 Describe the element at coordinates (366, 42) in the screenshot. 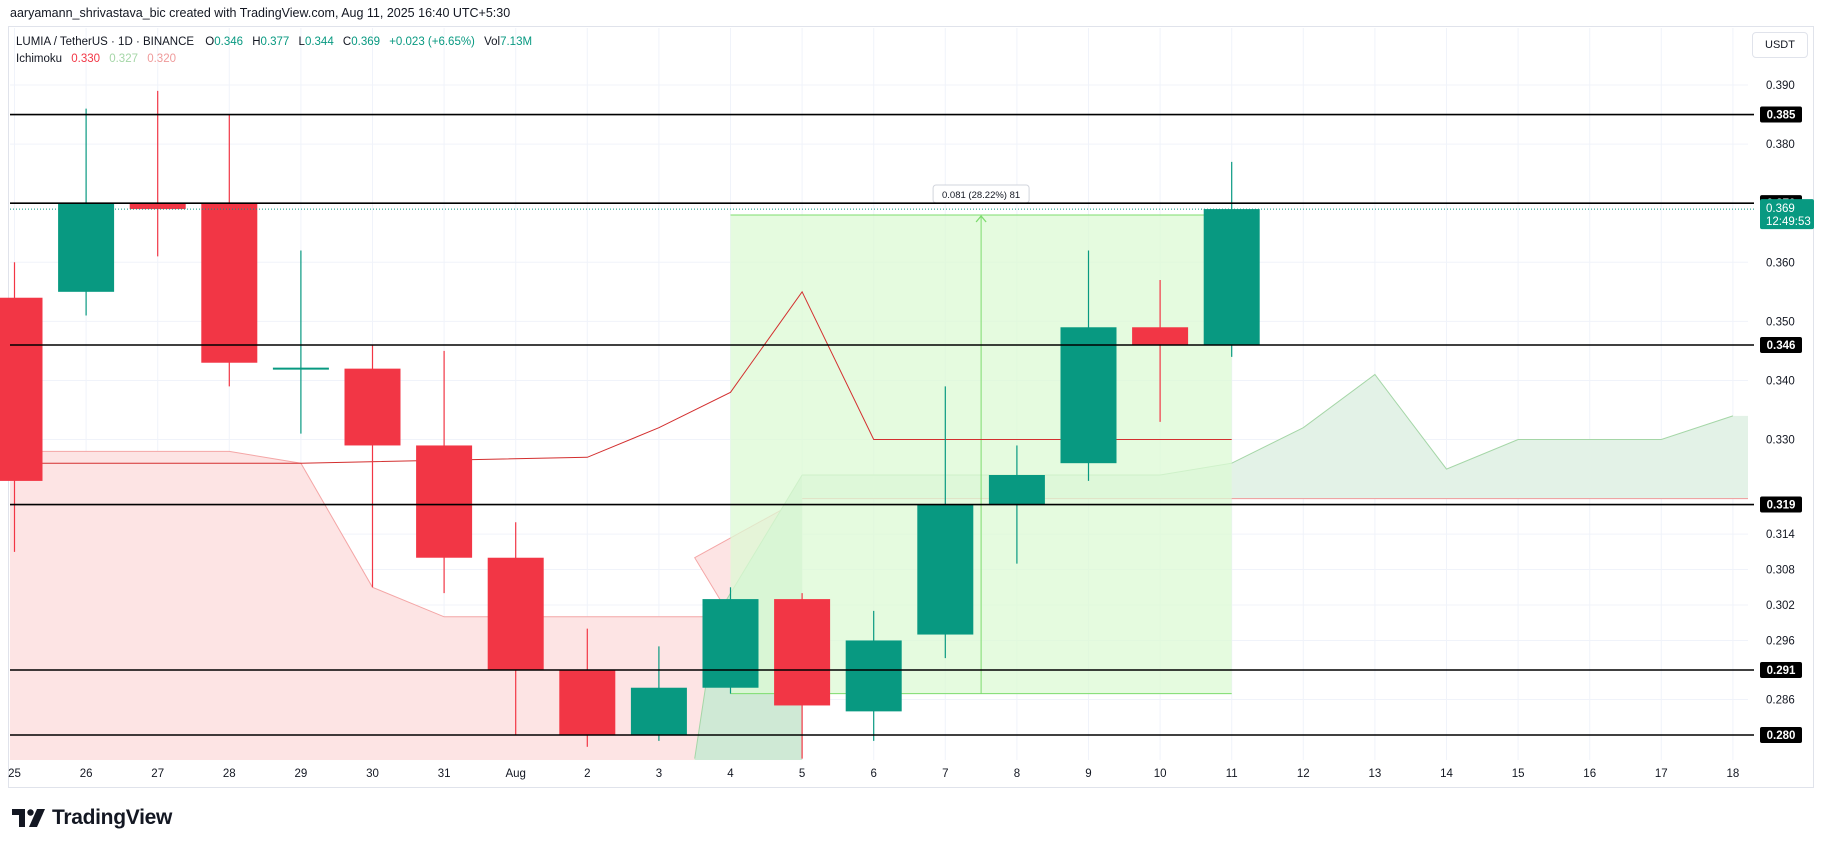

I see `close-value: 0.369` at that location.